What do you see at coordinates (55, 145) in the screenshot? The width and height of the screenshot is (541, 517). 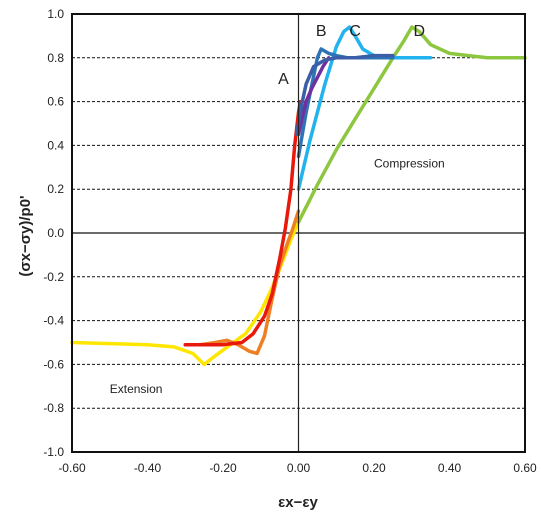 I see `y-tick-label: 0.4` at bounding box center [55, 145].